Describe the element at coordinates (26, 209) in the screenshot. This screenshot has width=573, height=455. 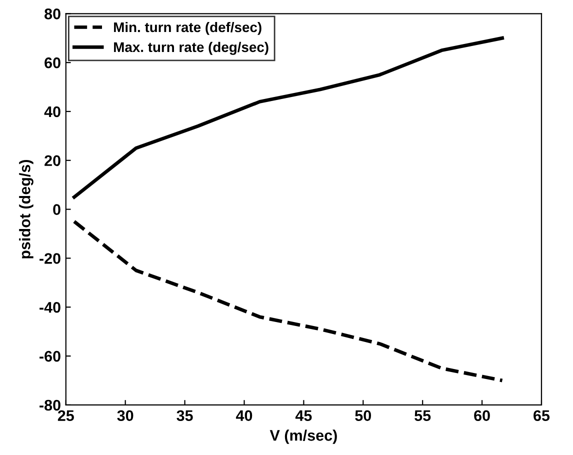
I see `y-axis-title: psidot (deg/s)` at that location.